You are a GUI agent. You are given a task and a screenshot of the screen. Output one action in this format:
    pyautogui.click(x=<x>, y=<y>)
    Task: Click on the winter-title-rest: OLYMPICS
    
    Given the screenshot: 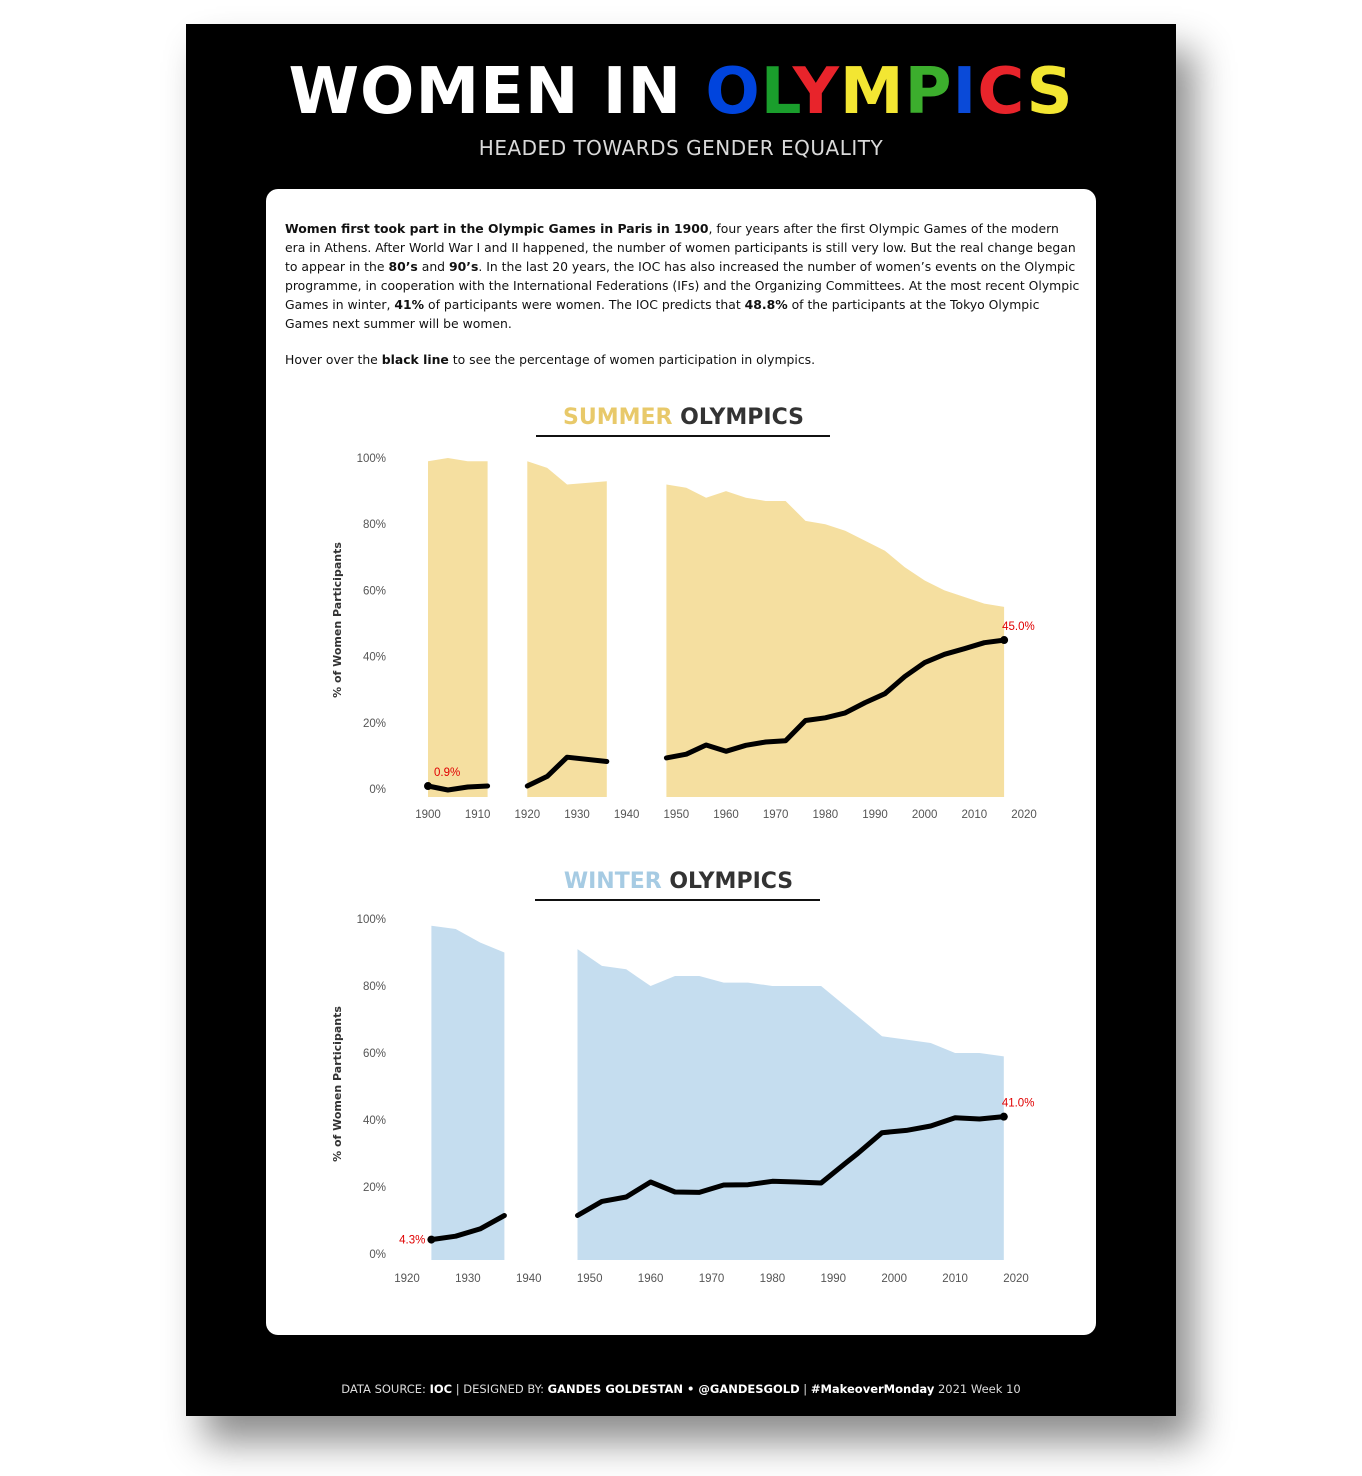 What is the action you would take?
    pyautogui.click(x=727, y=881)
    